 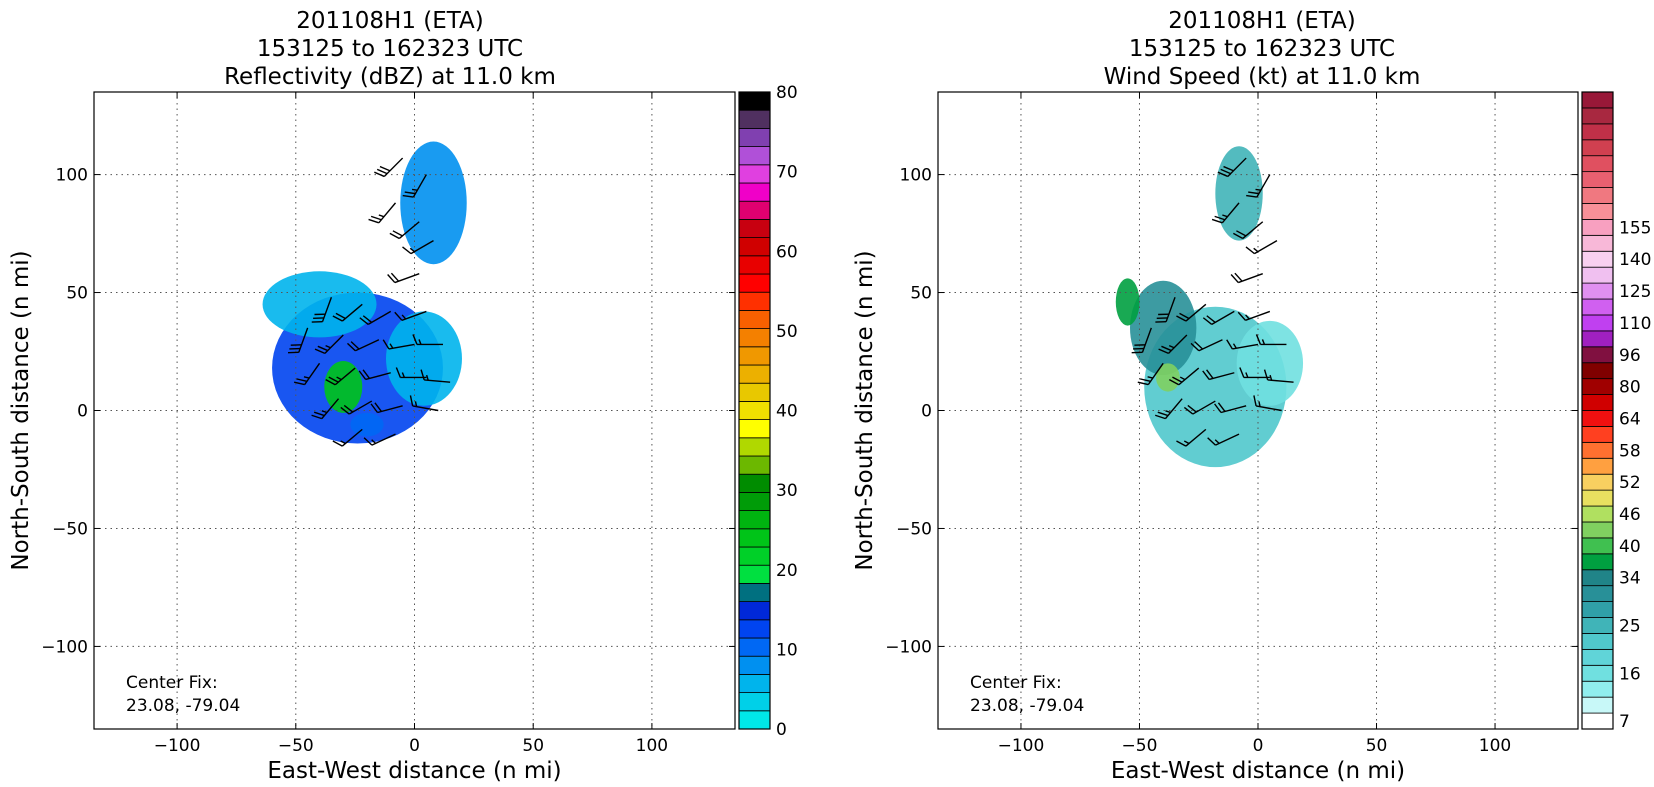 I want to click on colorbar-tick-label: 125, so click(x=1635, y=292).